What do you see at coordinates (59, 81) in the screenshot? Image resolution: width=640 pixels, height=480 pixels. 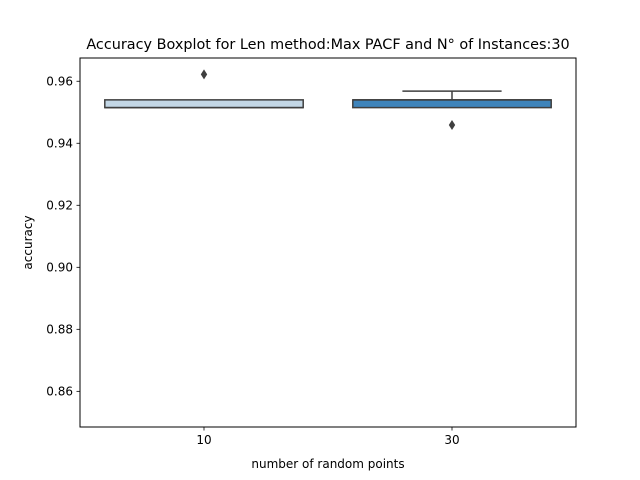 I see `y-tick-label: 0.96` at bounding box center [59, 81].